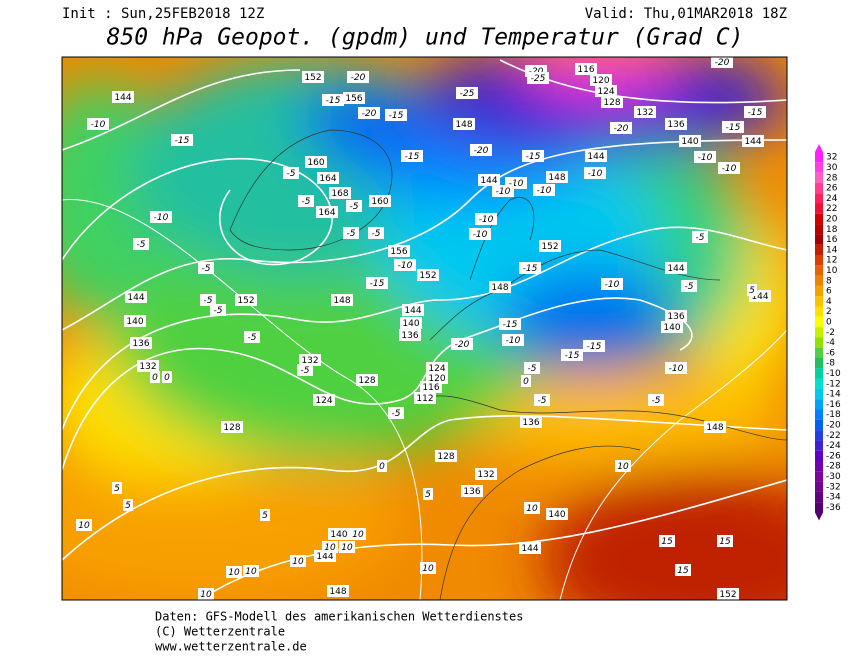  I want to click on geopotential-label: 120, so click(600, 81).